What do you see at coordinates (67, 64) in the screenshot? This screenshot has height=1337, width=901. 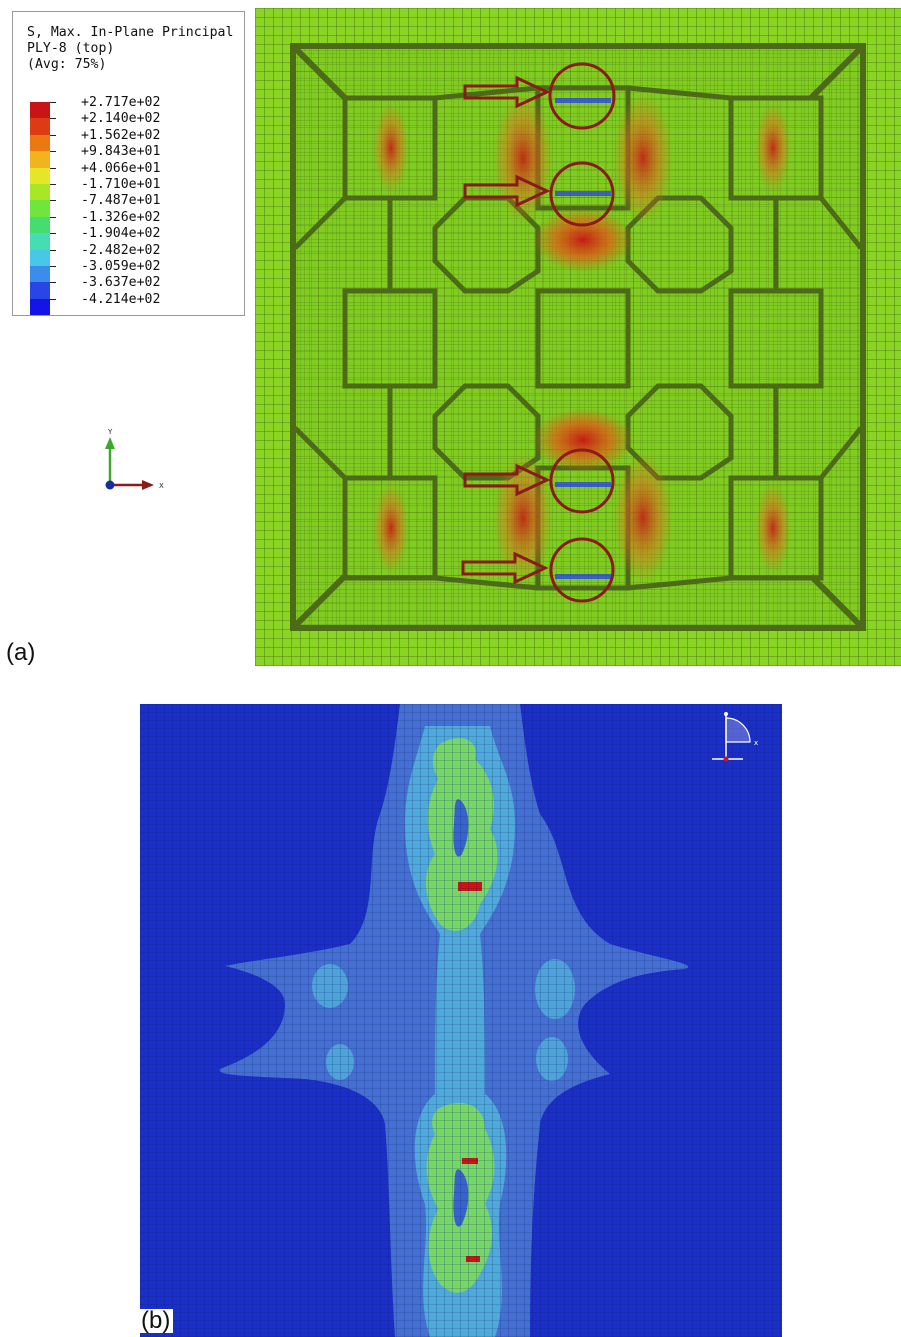 I see `legend-title-line: (Avg: 75%)` at bounding box center [67, 64].